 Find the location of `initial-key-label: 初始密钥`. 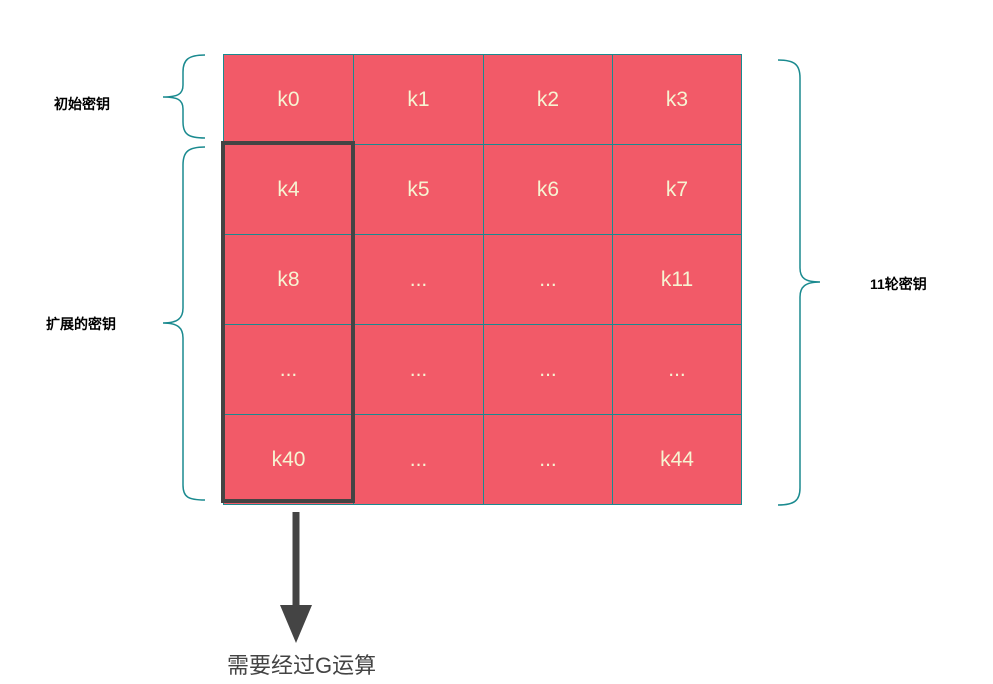

initial-key-label: 初始密钥 is located at coordinates (82, 104).